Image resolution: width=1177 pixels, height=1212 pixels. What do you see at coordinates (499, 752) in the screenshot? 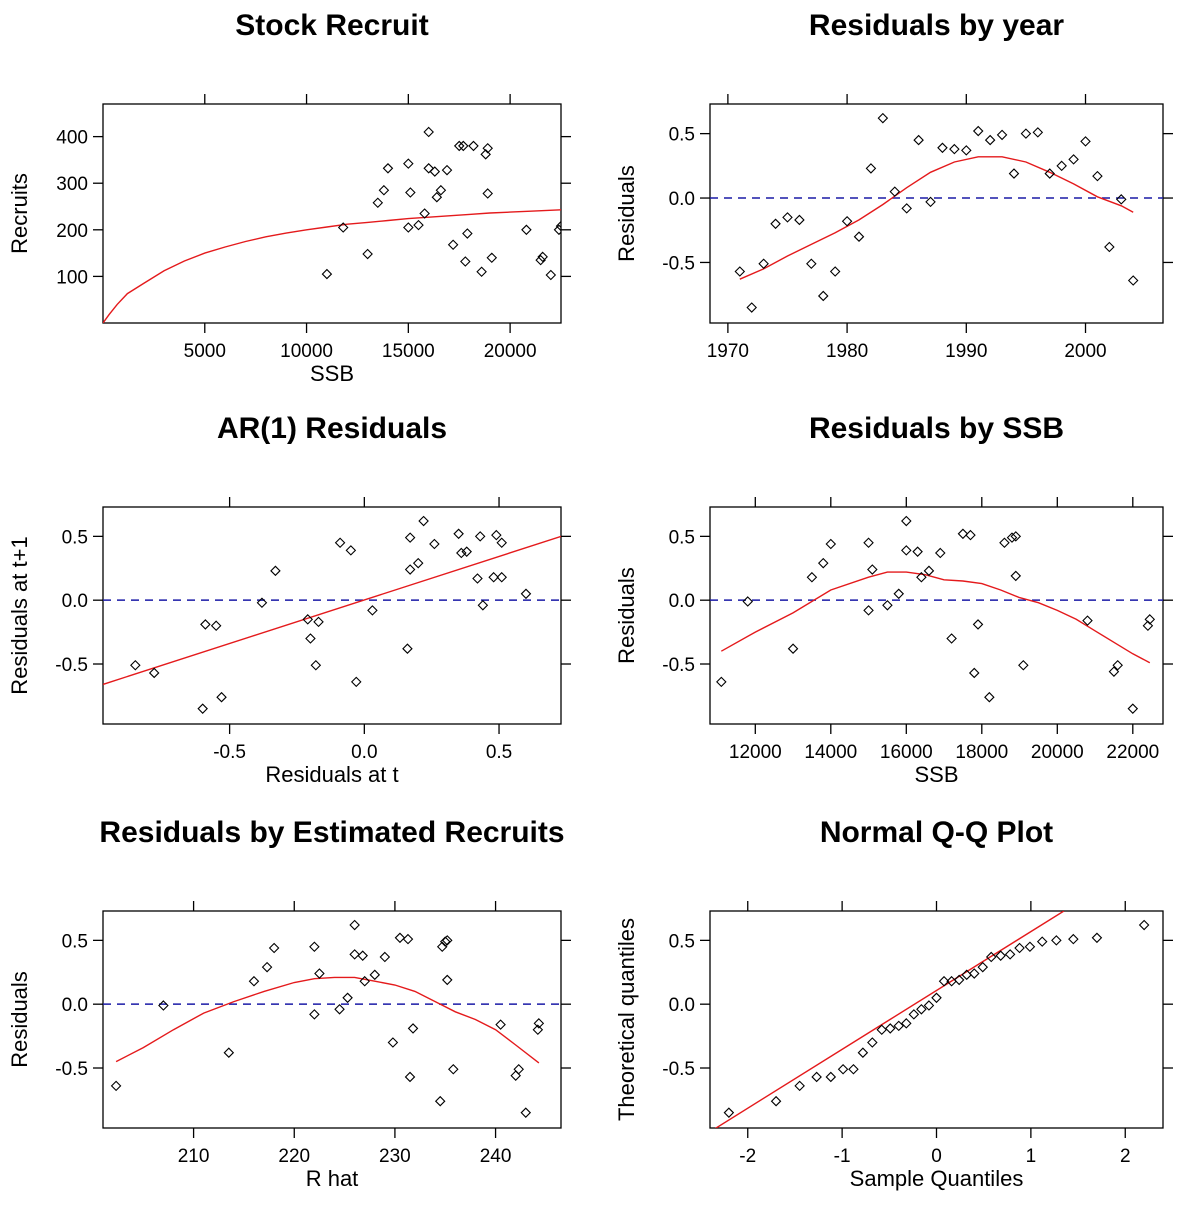
I see `x-tick-label: 0.5` at bounding box center [499, 752].